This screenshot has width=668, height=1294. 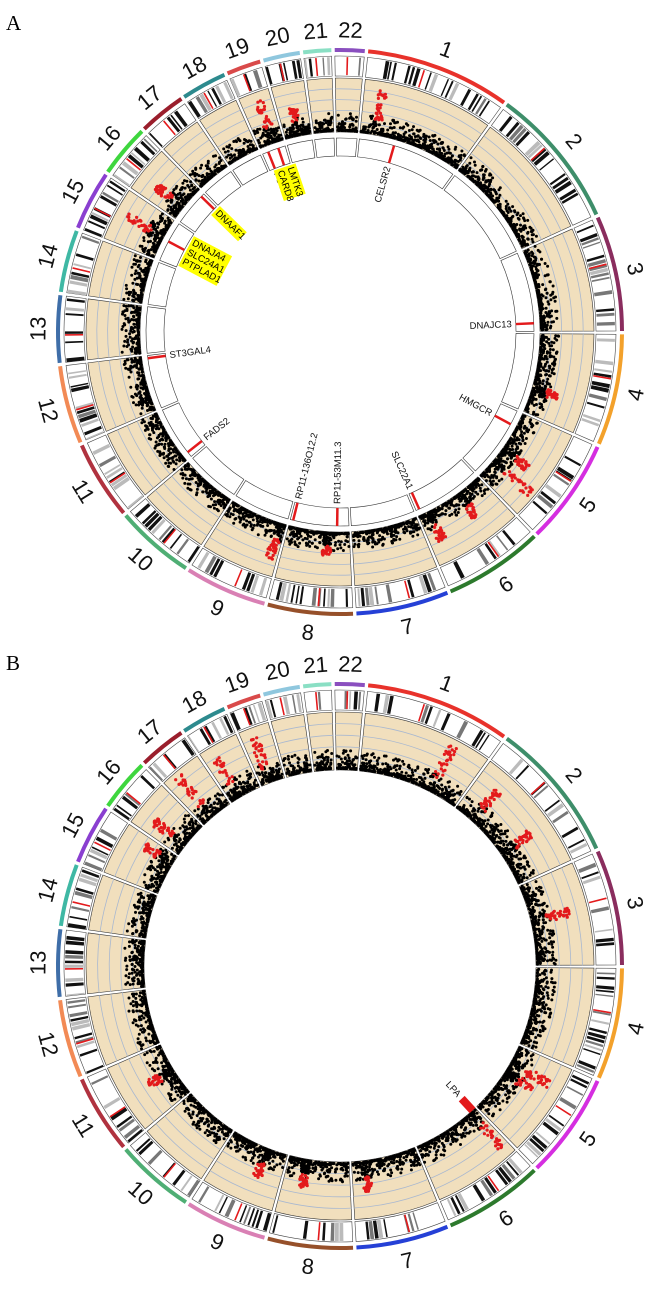 What do you see at coordinates (402, 603) in the screenshot?
I see `chromosome-arc` at bounding box center [402, 603].